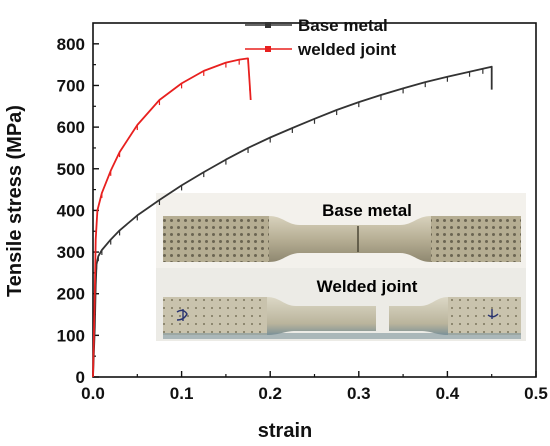 The image size is (550, 446). Describe the element at coordinates (342, 336) in the screenshot. I see `weld-shadow-band` at that location.